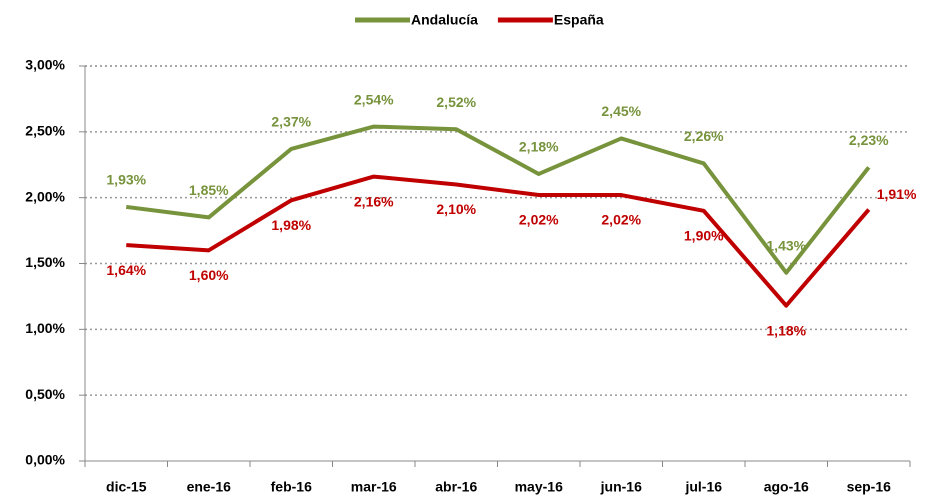 The width and height of the screenshot is (927, 499). What do you see at coordinates (291, 487) in the screenshot?
I see `x-tick-label: feb-16` at bounding box center [291, 487].